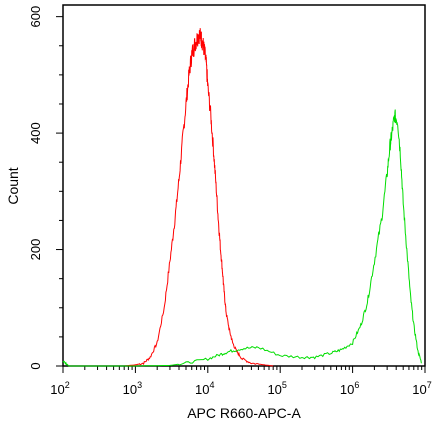  What do you see at coordinates (241, 381) in the screenshot?
I see `x-axis: 10² 10³ 10⁴ 10⁵ 10⁶ 10⁷` at bounding box center [241, 381].